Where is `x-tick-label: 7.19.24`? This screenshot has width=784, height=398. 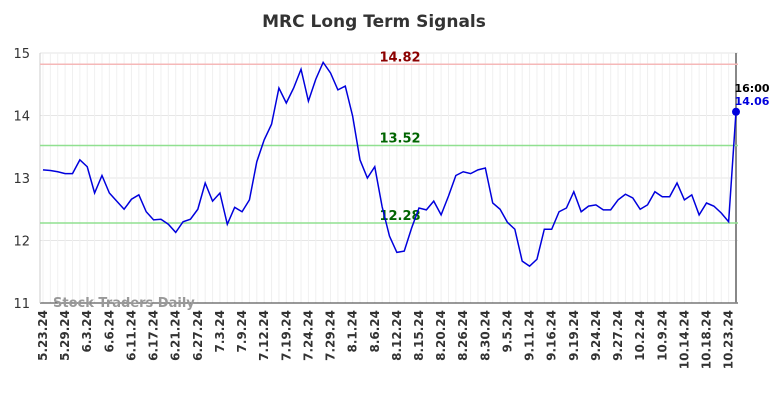 x-tick-label: 7.19.24 is located at coordinates (286, 335).